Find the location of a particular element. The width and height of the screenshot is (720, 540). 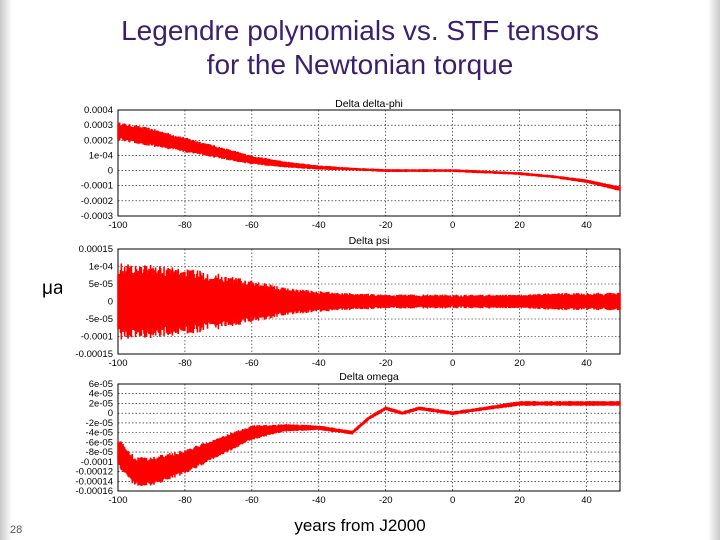

chart-3-ytick: -6e-05 is located at coordinates (99, 442).